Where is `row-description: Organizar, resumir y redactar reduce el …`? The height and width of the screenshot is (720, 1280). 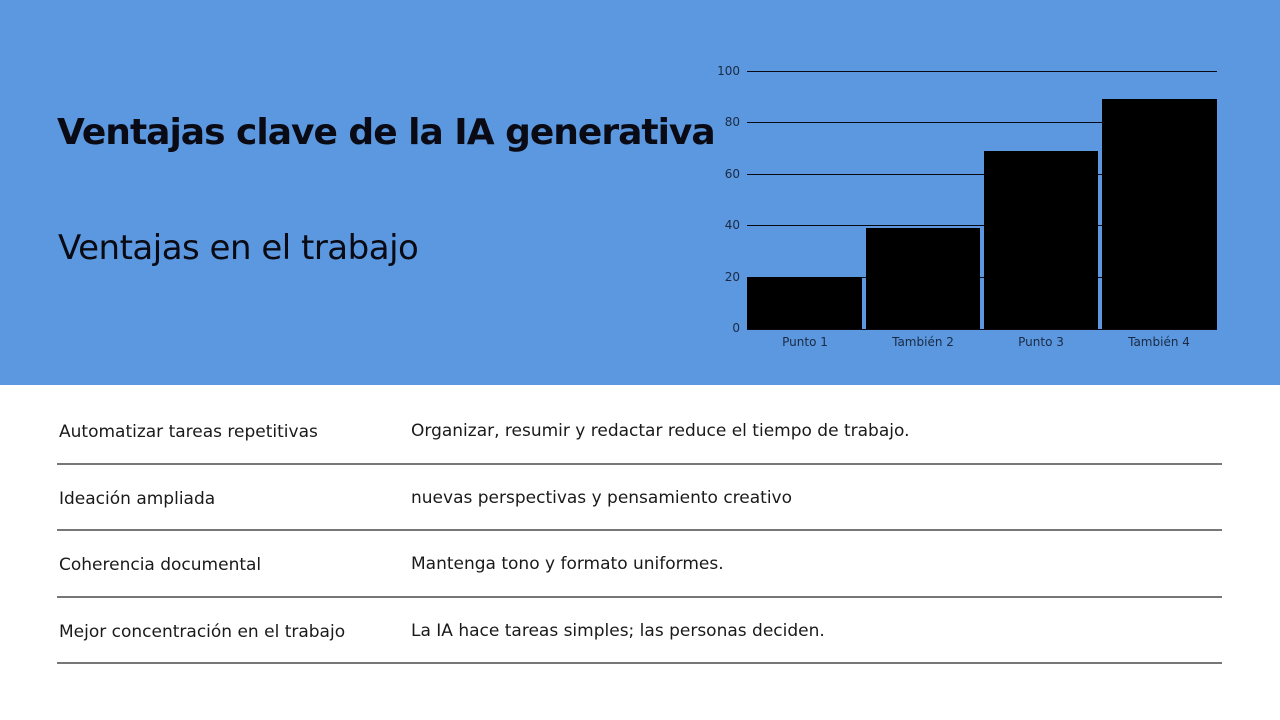
row-description: Organizar, resumir y redactar reduce el … is located at coordinates (660, 431).